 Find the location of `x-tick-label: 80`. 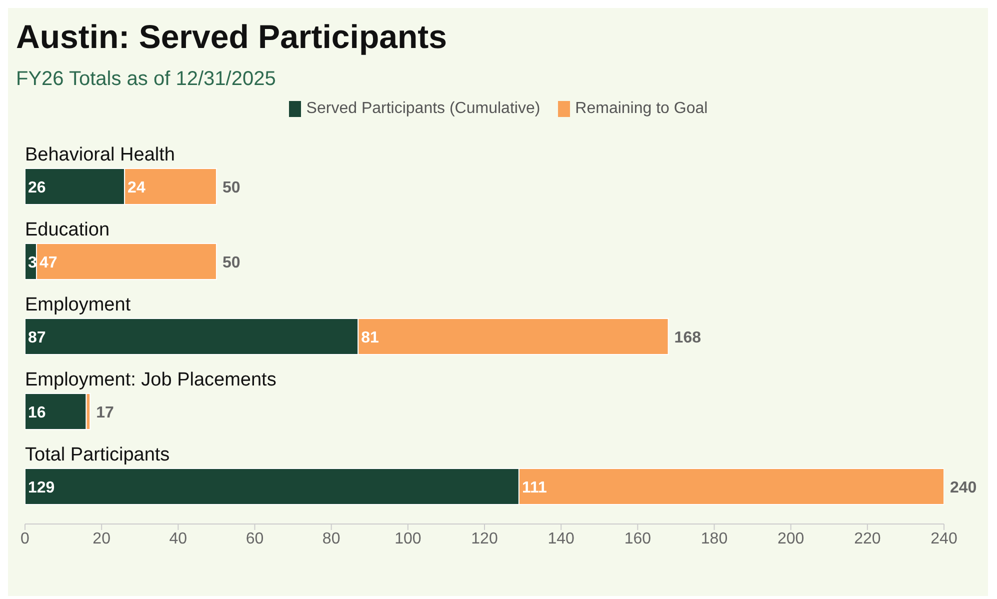

x-tick-label: 80 is located at coordinates (331, 539).